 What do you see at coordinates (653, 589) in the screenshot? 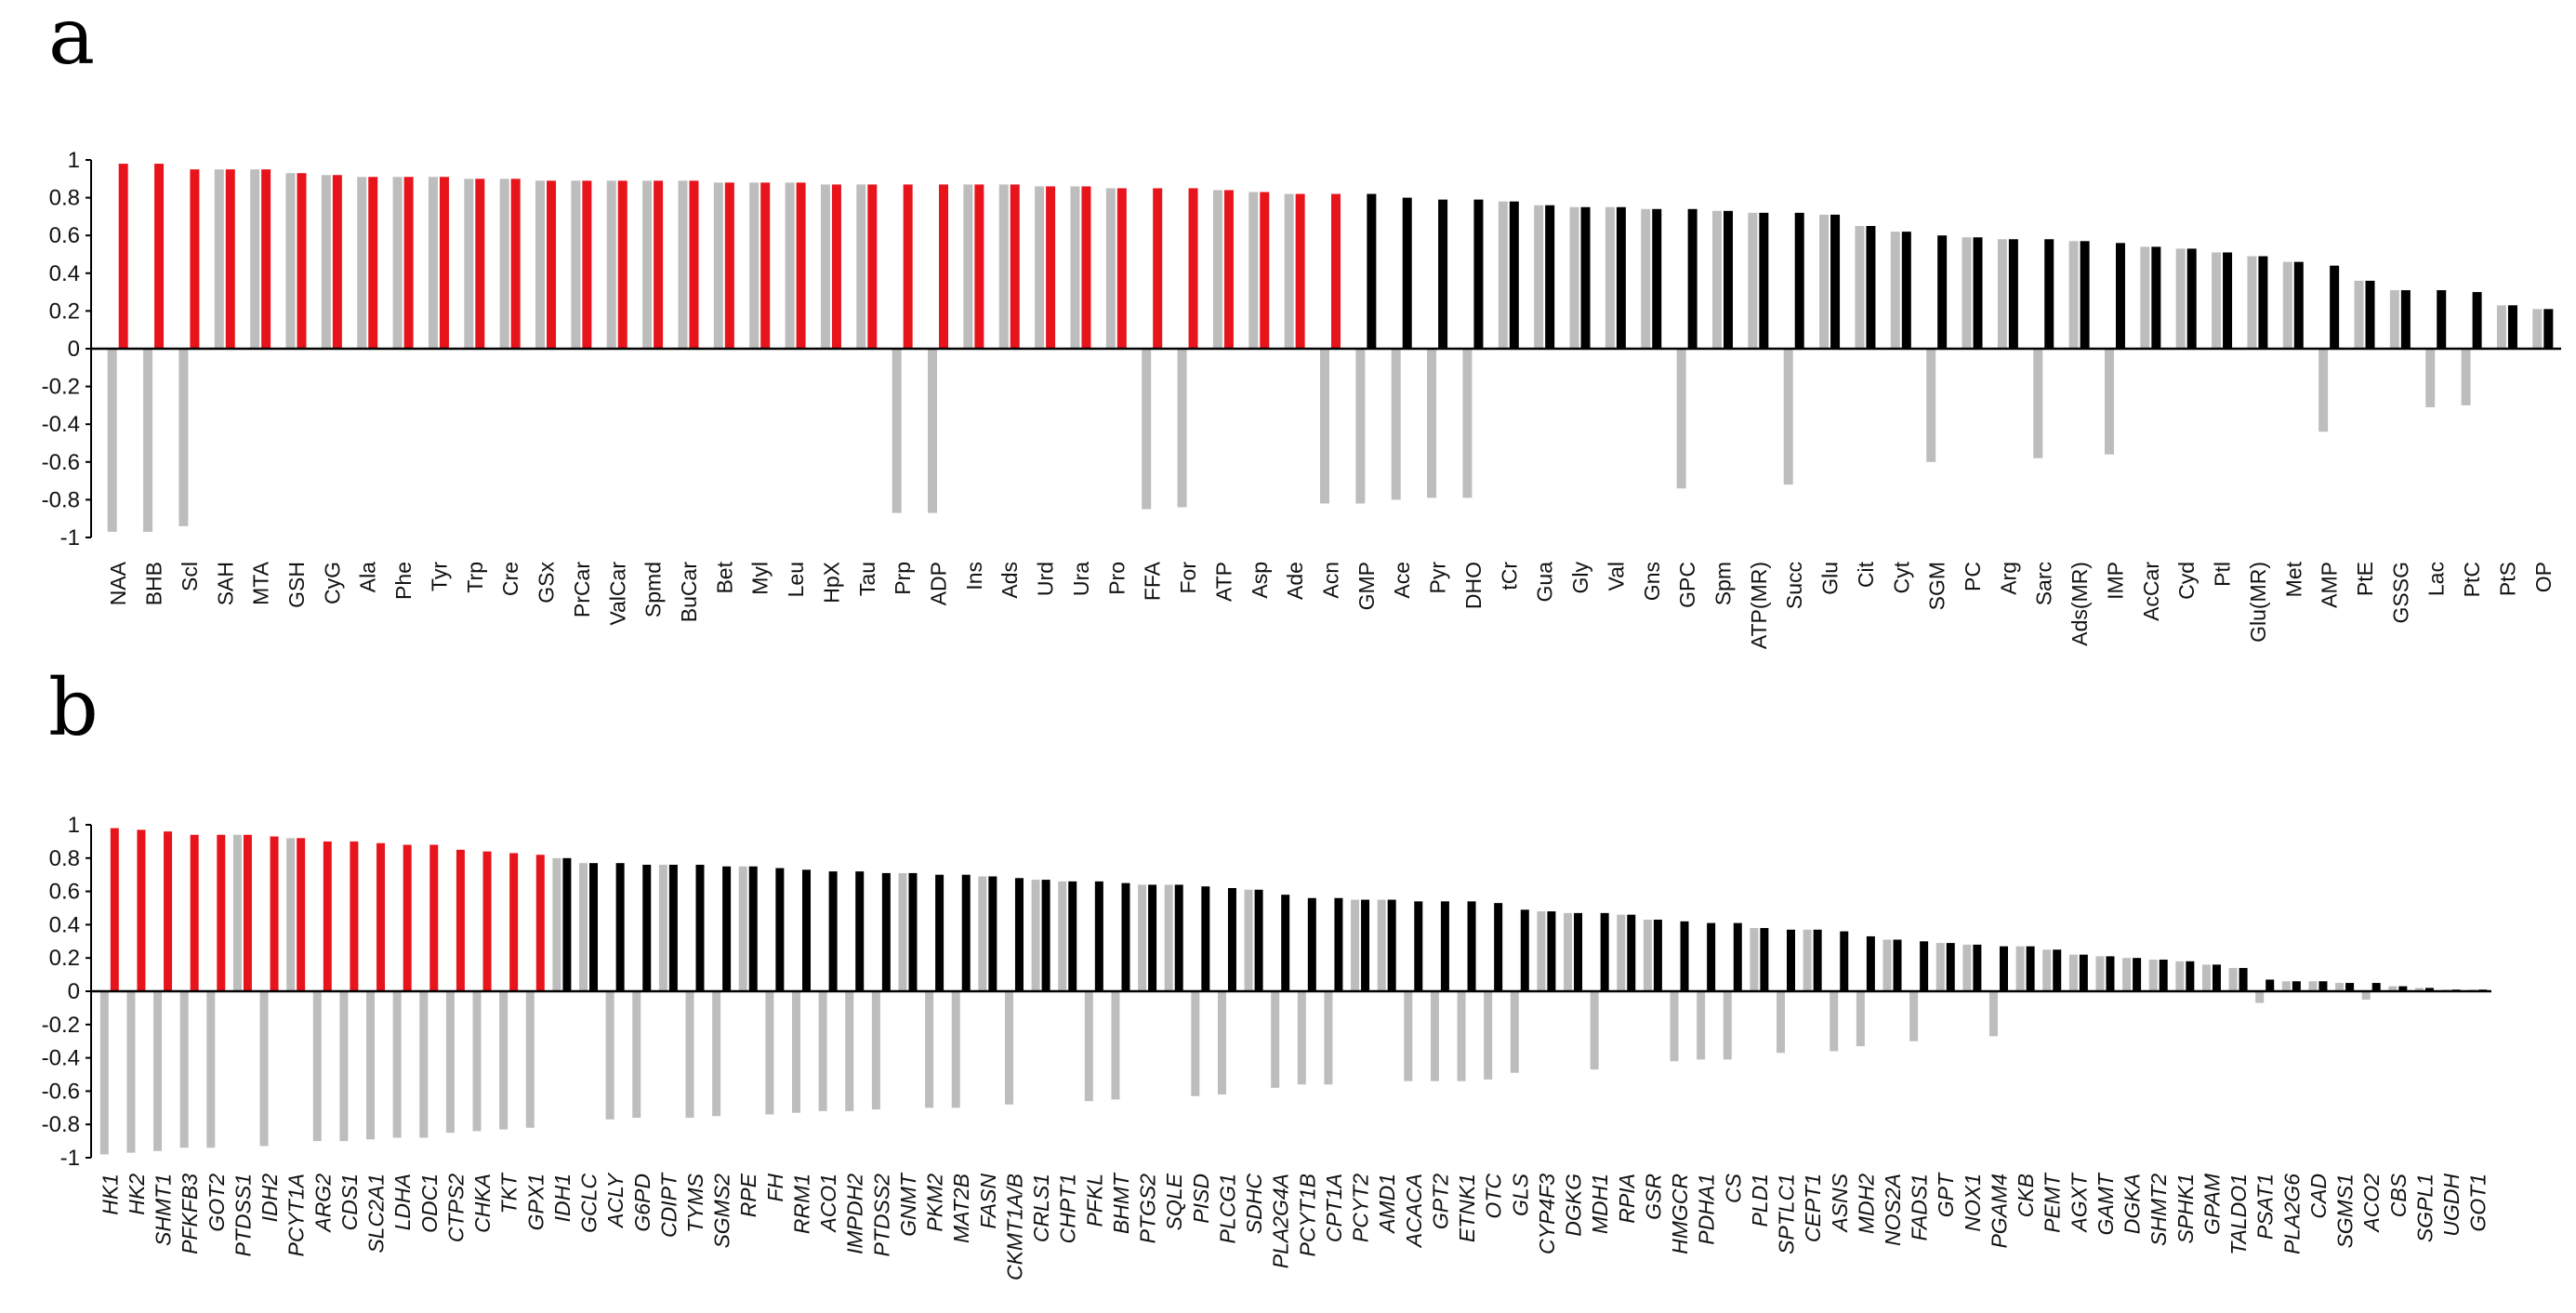
I see `category-label-a: Spmd` at bounding box center [653, 589].